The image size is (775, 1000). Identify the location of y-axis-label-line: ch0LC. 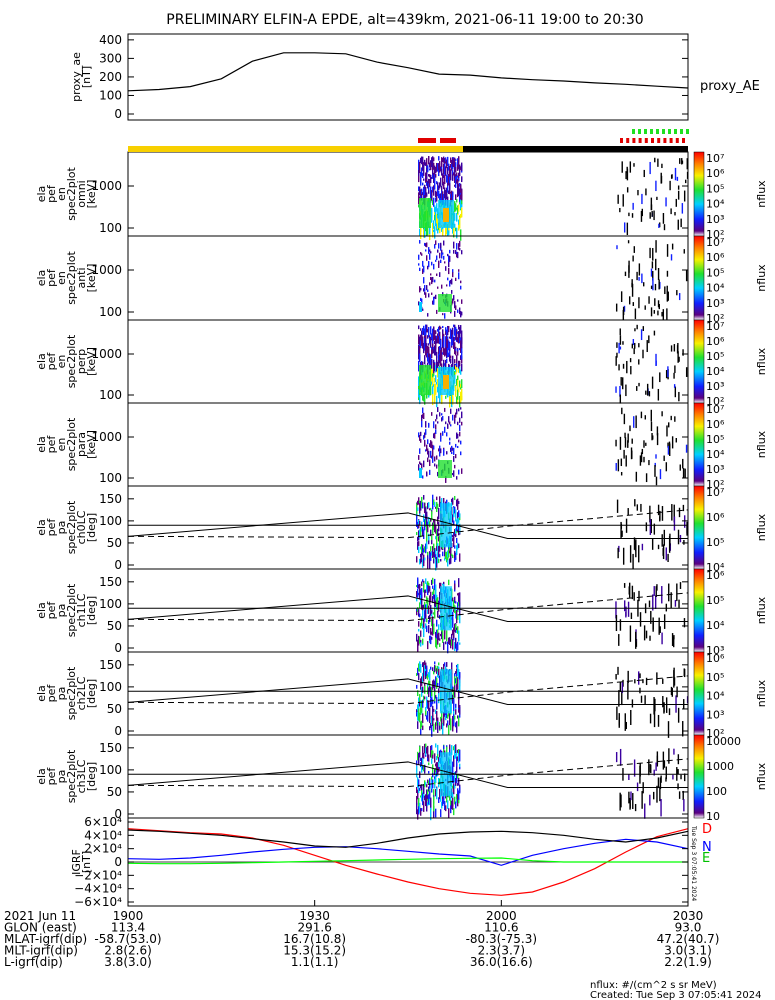
(81, 527).